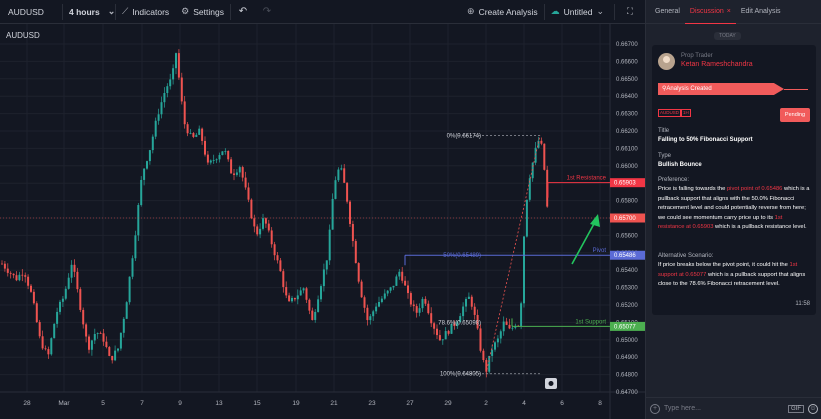  Describe the element at coordinates (627, 97) in the screenshot. I see `price-tick-label: 0.66400` at that location.